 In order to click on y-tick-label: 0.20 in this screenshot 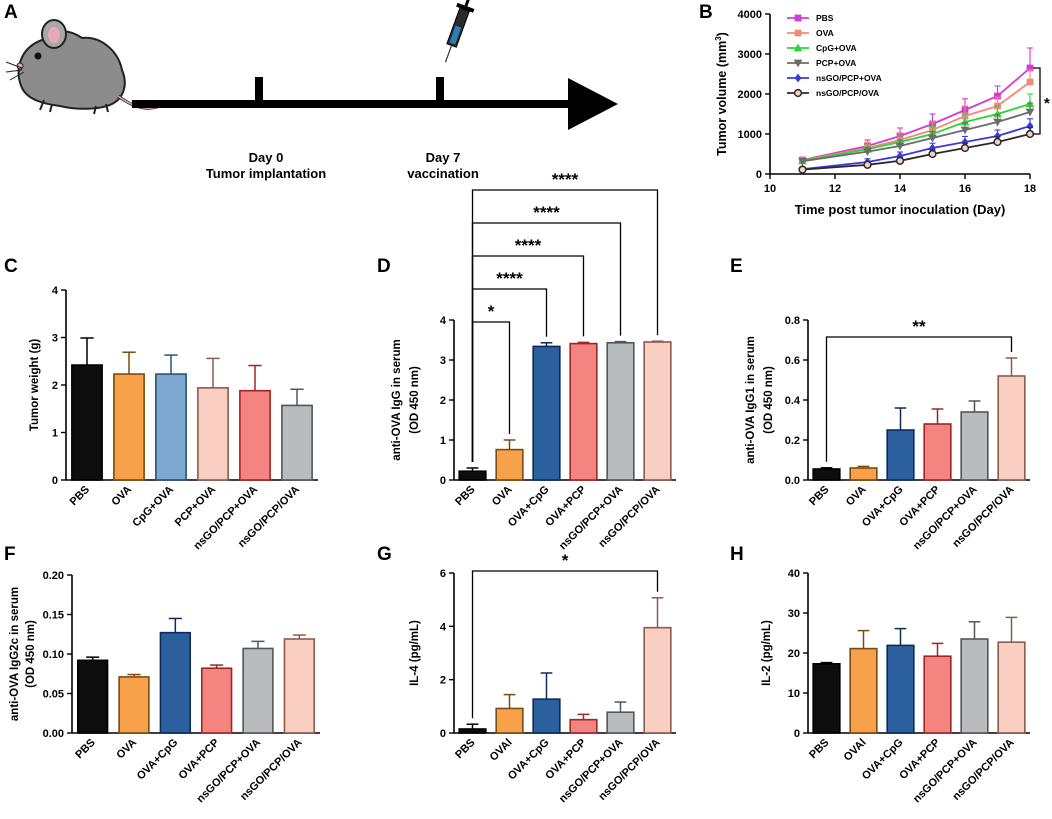, I will do `click(53, 576)`.